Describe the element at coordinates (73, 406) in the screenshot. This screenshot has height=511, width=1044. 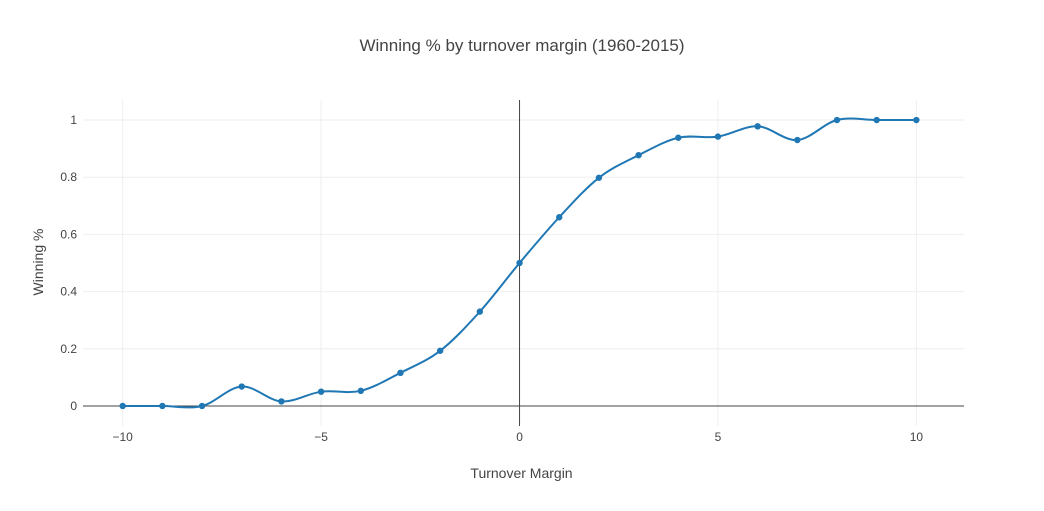
I see `y-tick-label: 0` at that location.